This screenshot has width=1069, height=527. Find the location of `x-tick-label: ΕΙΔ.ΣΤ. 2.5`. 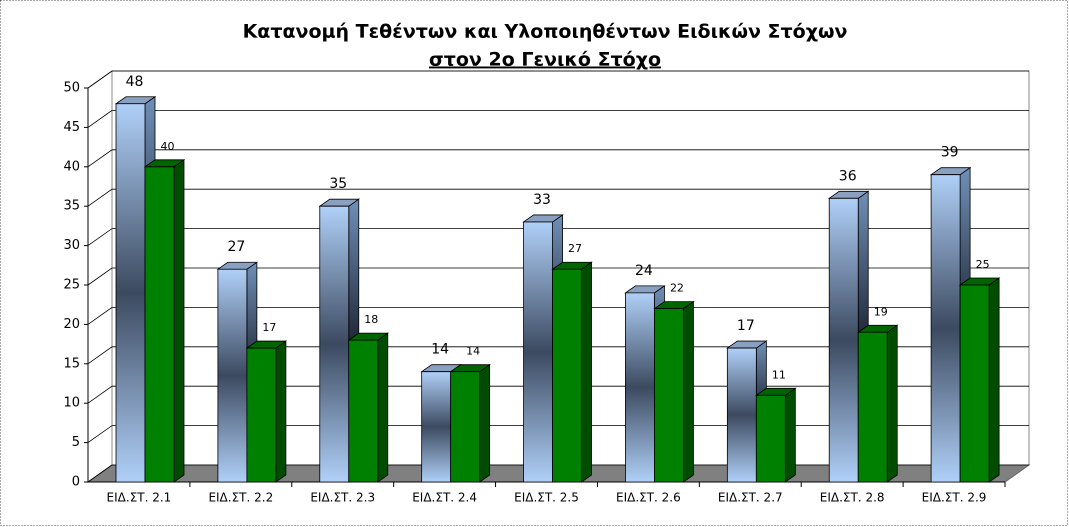

x-tick-label: ΕΙΔ.ΣΤ. 2.5 is located at coordinates (546, 498).